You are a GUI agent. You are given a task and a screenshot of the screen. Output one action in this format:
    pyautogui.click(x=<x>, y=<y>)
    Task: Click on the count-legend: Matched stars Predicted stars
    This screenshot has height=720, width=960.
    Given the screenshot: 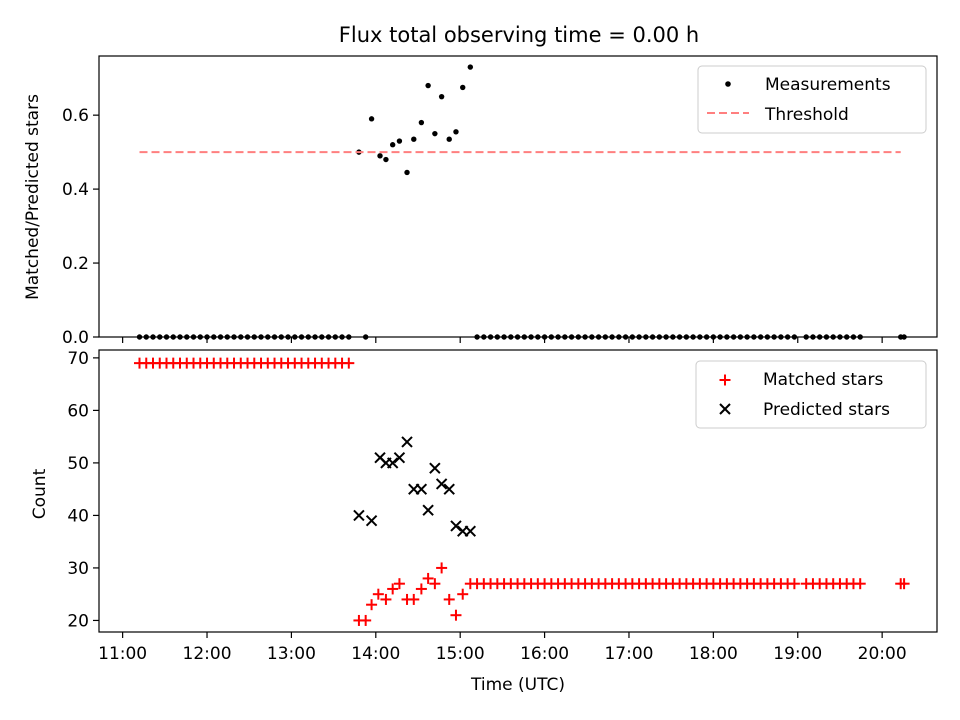 What is the action you would take?
    pyautogui.click(x=811, y=394)
    